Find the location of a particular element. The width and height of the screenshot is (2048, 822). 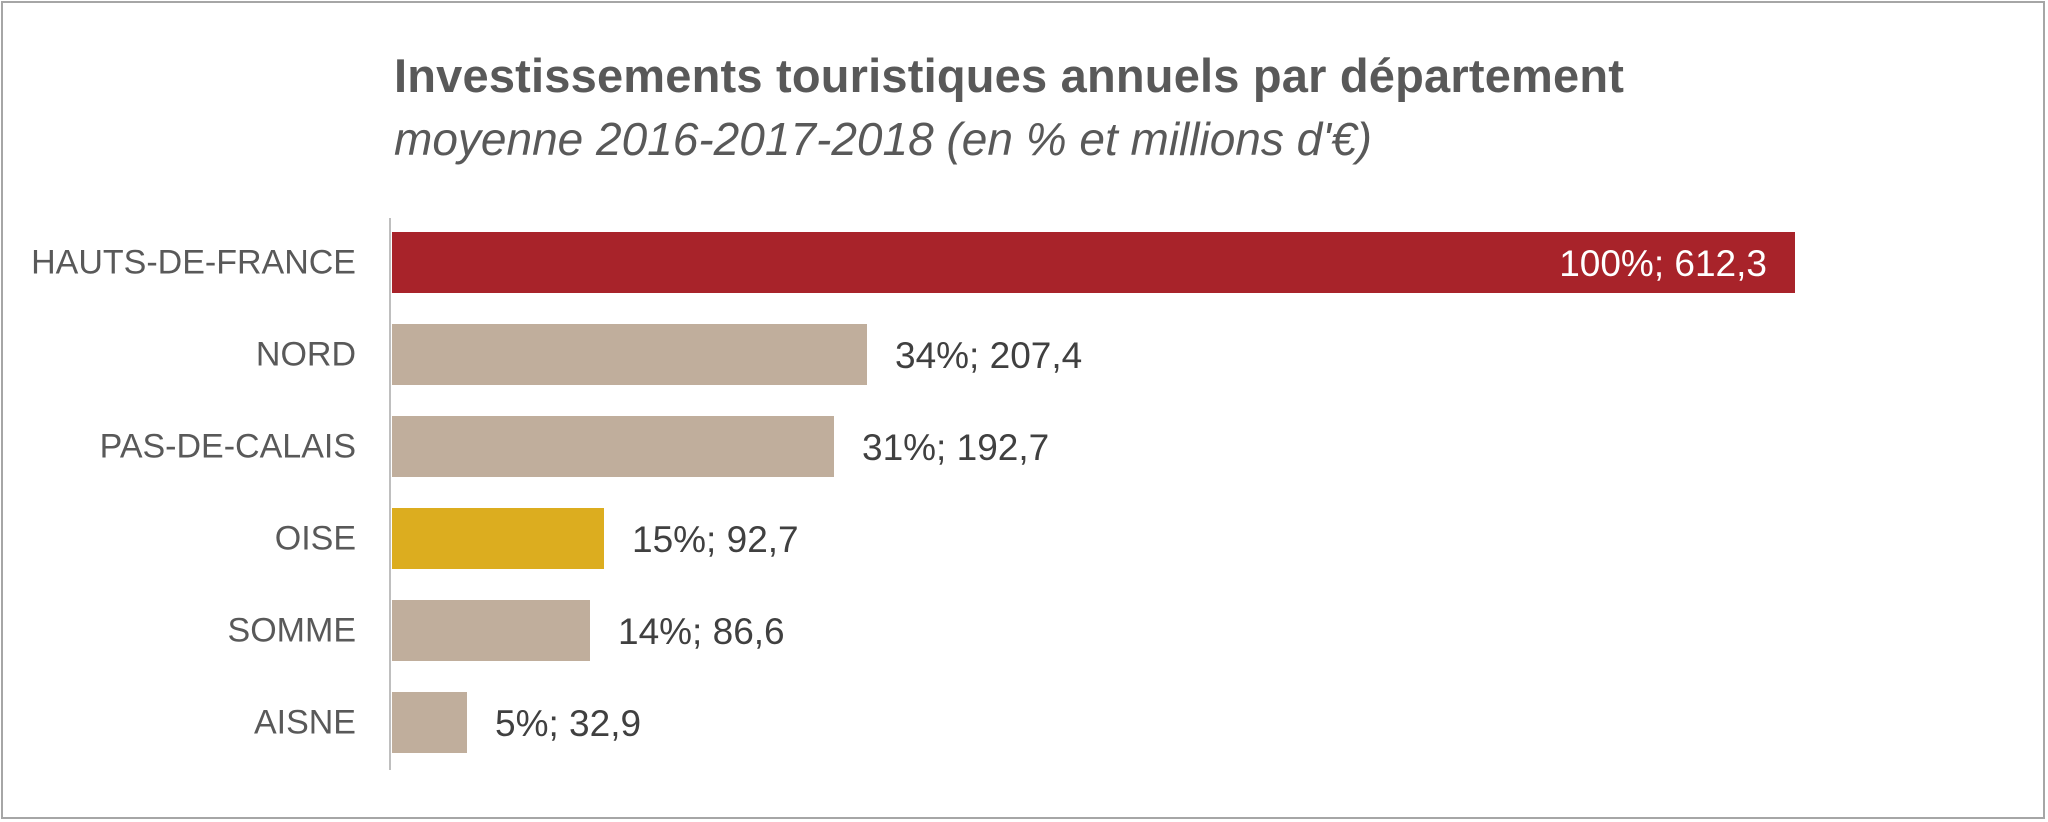

data-label: 34%; 207,4 is located at coordinates (988, 355).